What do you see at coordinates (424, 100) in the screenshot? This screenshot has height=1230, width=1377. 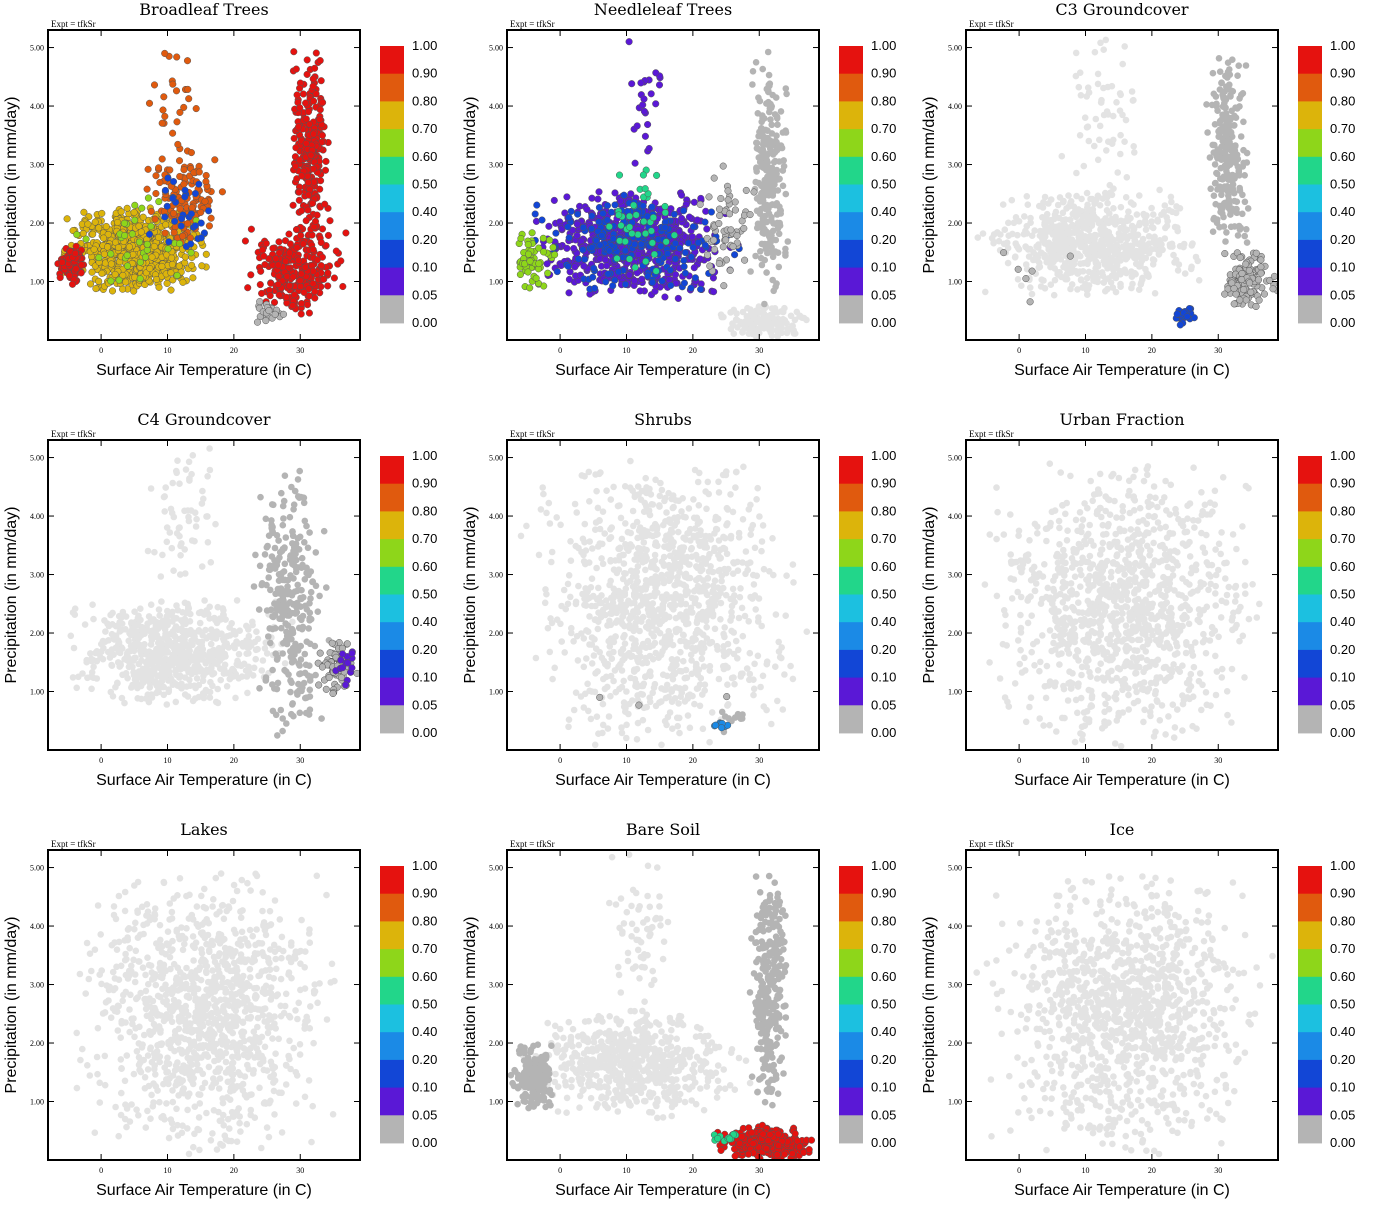 I see `colorbar-label: 0.80` at bounding box center [424, 100].